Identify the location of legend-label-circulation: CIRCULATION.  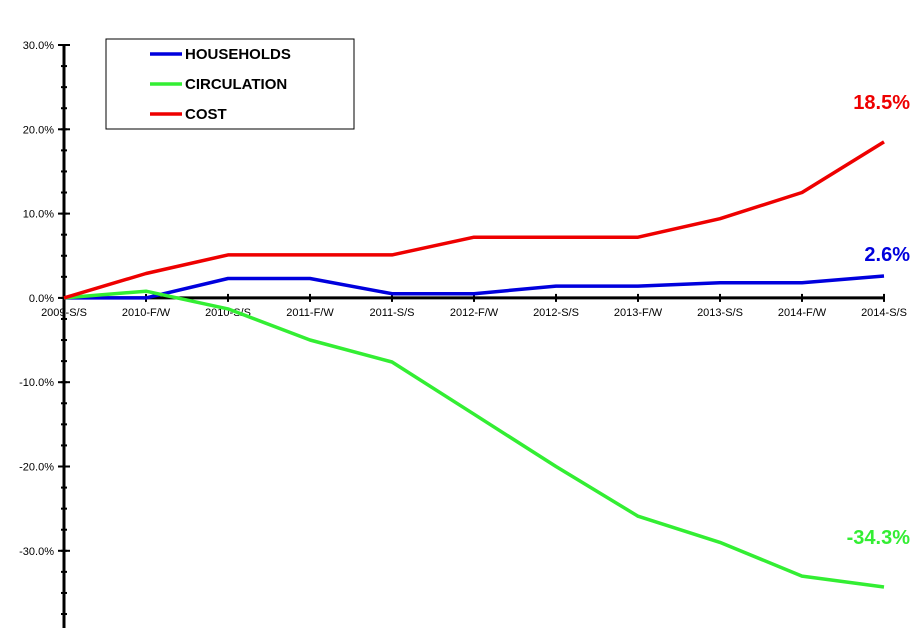
(236, 84).